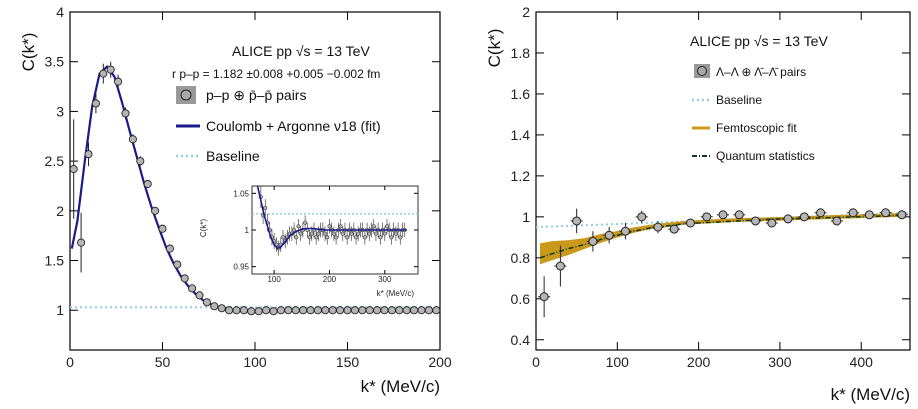 The height and width of the screenshot is (409, 918). What do you see at coordinates (396, 293) in the screenshot?
I see `inset-x-axis-title: k* (MeV/c)` at bounding box center [396, 293].